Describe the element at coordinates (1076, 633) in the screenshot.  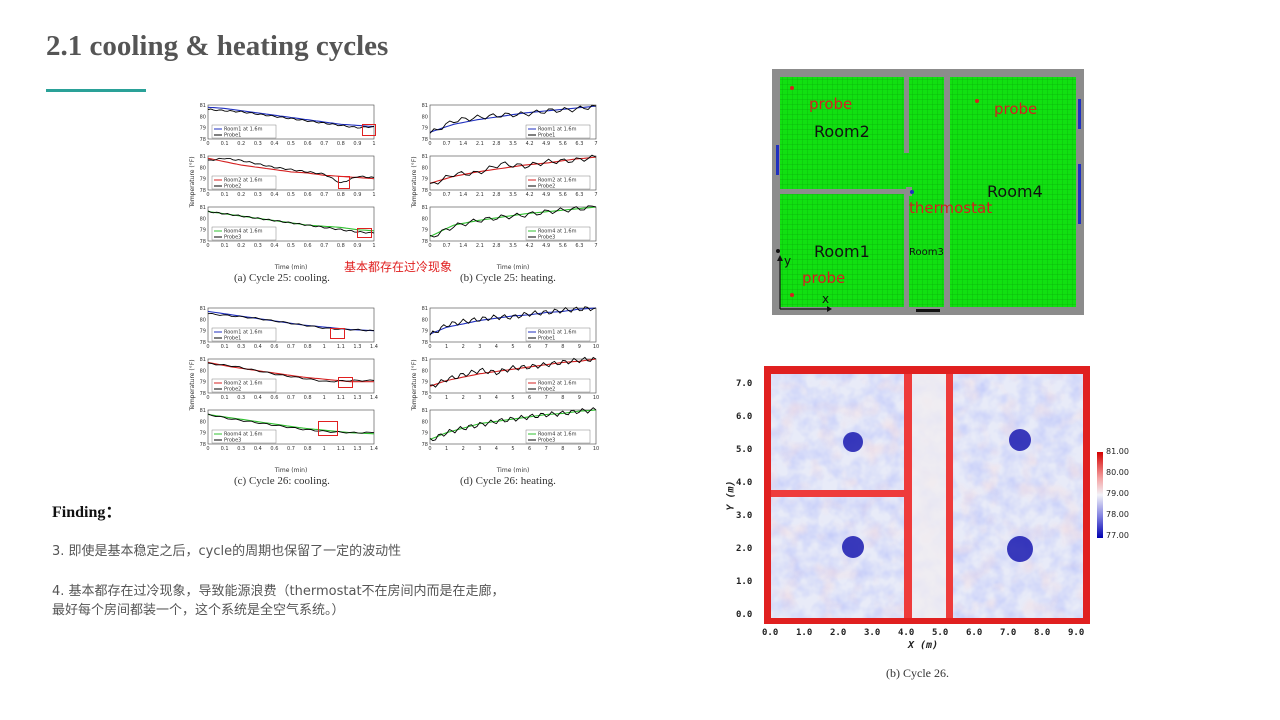
I see `x-tick-label: 9.0` at that location.